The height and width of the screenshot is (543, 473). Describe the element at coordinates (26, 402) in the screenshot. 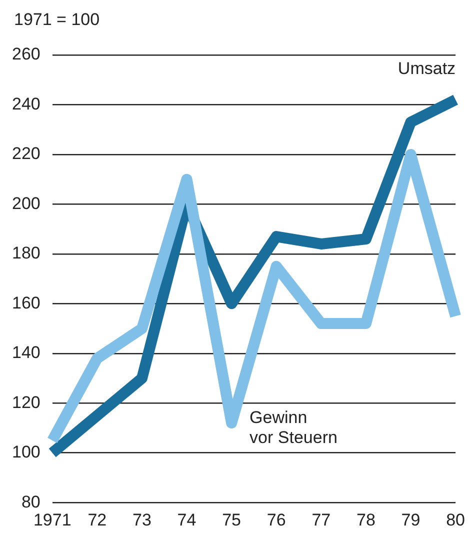

I see `y-tick-label: 120` at that location.